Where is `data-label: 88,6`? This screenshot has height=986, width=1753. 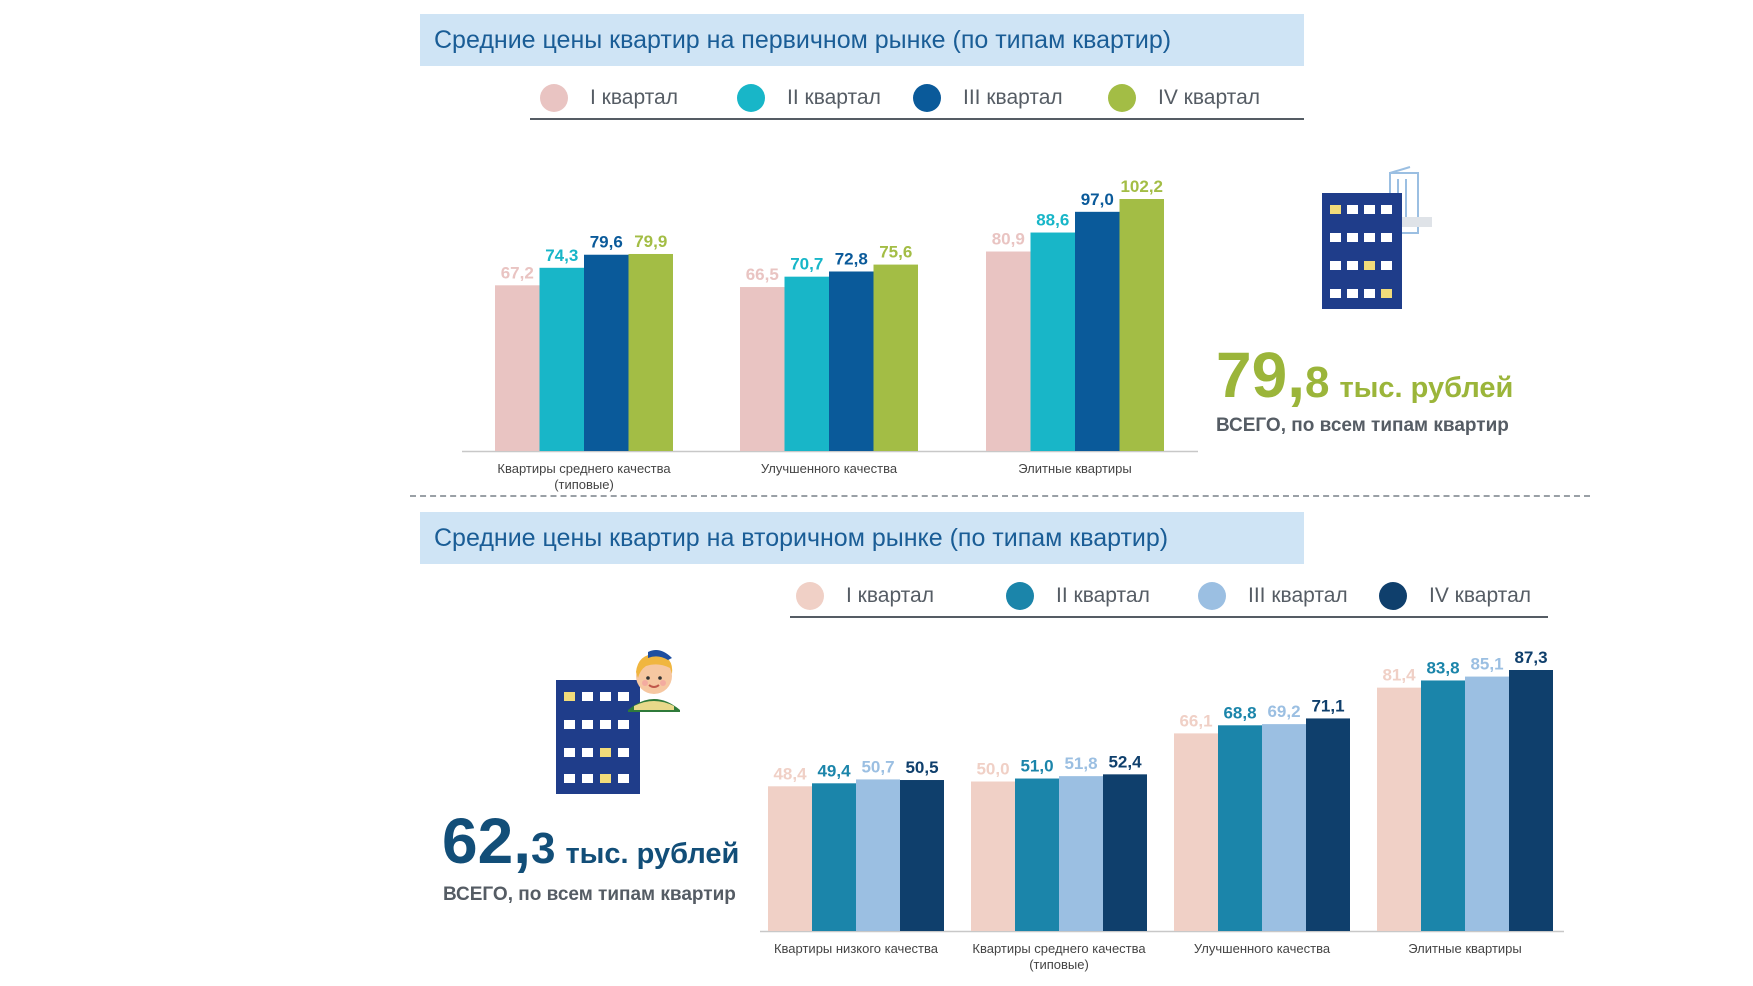
data-label: 88,6 is located at coordinates (1052, 220).